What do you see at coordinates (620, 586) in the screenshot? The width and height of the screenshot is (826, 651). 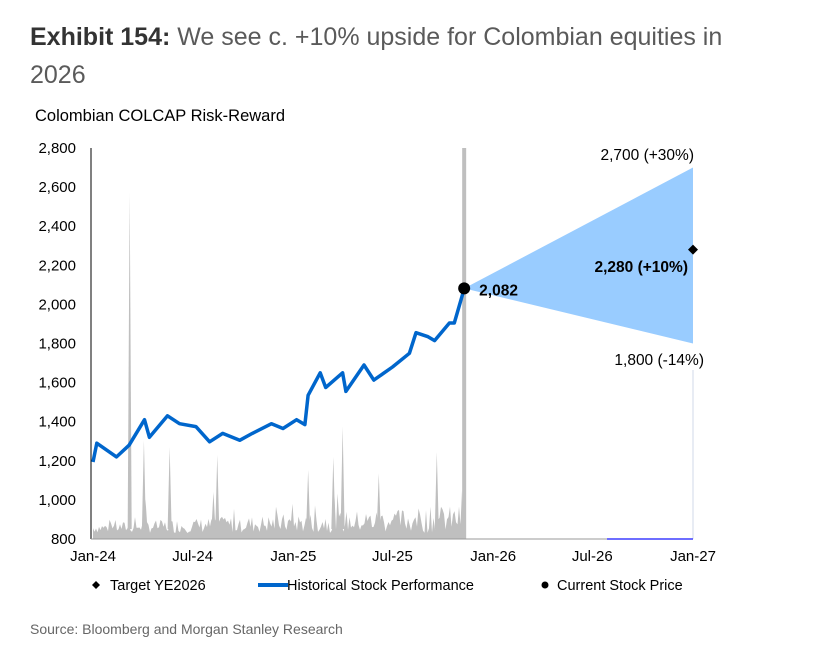 I see `legend-current: Current Stock Price` at bounding box center [620, 586].